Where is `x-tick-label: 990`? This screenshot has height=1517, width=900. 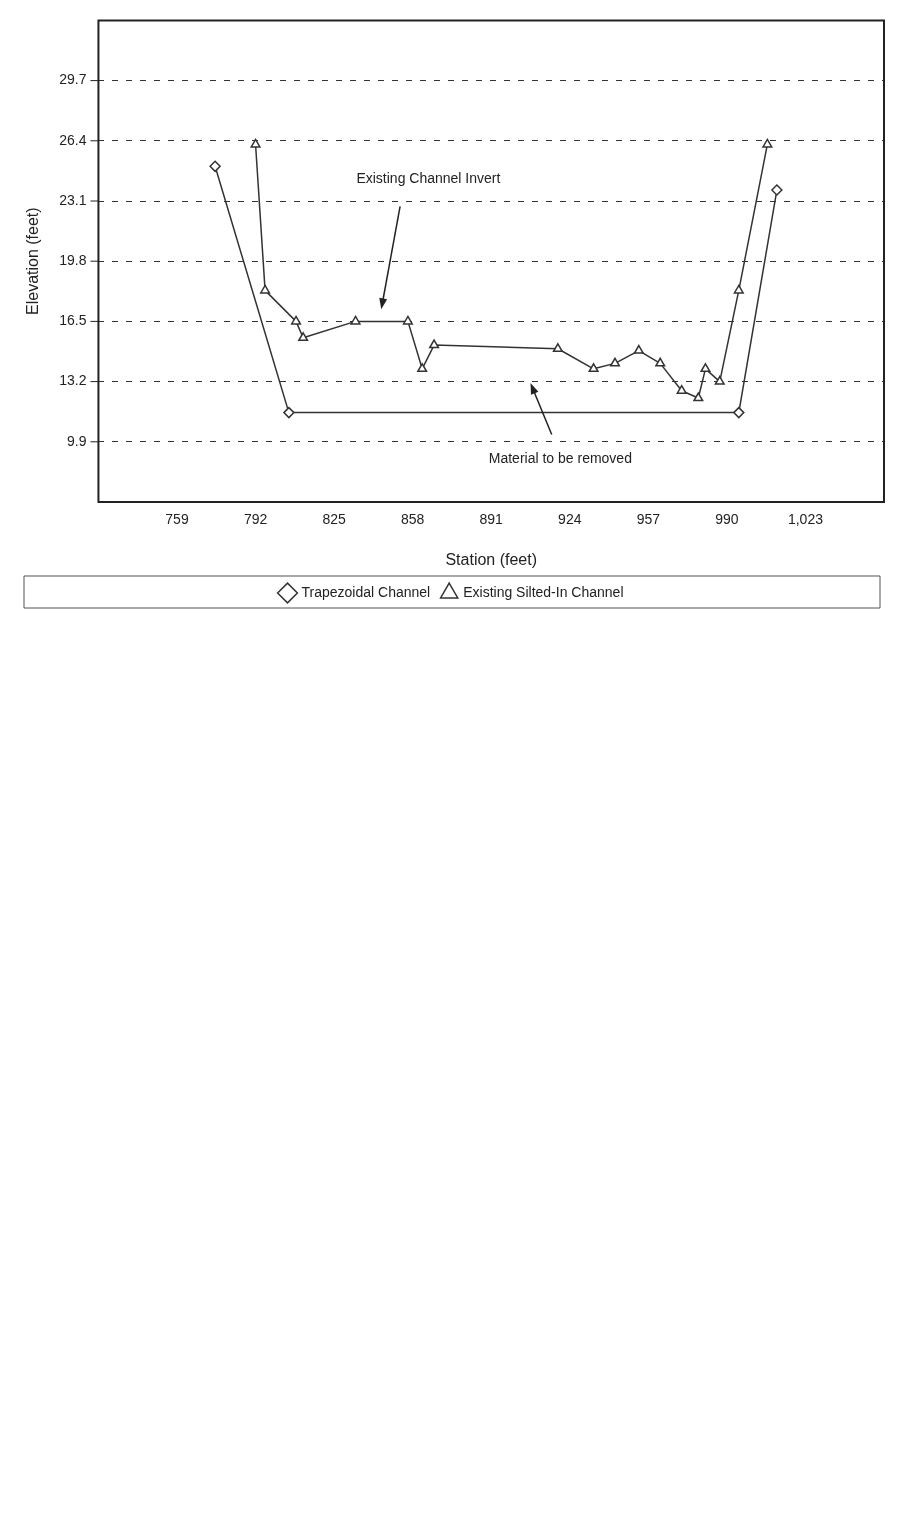 x-tick-label: 990 is located at coordinates (727, 519).